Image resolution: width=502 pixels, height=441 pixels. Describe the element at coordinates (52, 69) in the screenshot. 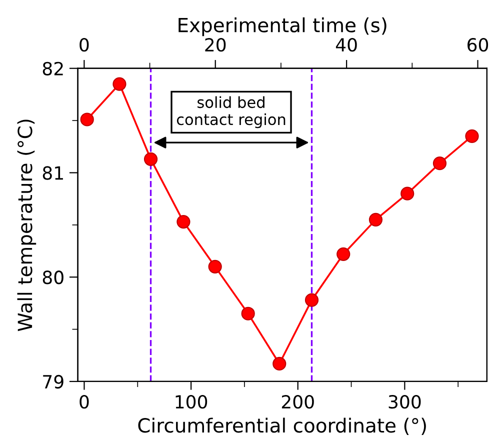

I see `y-tick-label: 82` at that location.